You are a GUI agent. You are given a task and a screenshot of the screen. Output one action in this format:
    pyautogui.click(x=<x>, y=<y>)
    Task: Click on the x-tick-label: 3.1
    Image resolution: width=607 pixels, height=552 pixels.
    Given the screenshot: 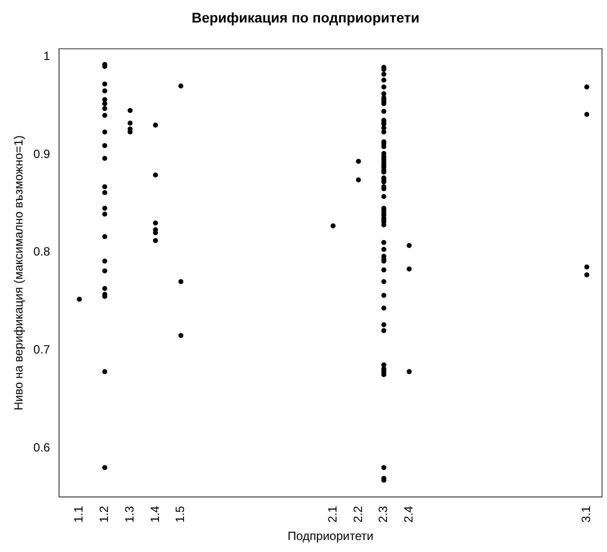 What is the action you would take?
    pyautogui.click(x=586, y=514)
    